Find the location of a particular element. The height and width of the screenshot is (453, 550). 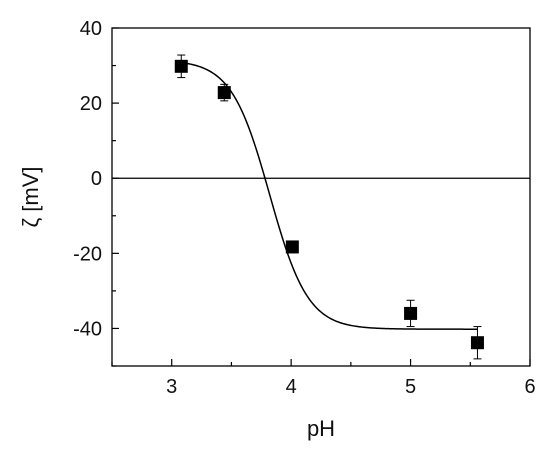

y-tick-label: 40 is located at coordinates (91, 29).